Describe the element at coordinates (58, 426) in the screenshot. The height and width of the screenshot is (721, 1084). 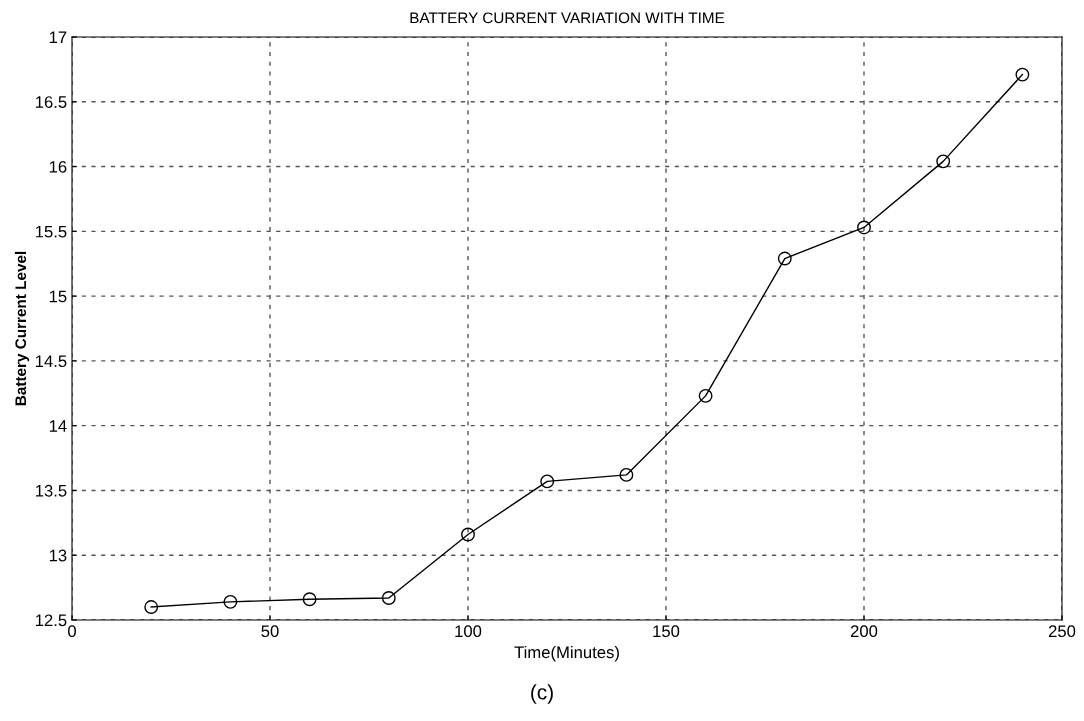
I see `y-tick-label: 14` at that location.